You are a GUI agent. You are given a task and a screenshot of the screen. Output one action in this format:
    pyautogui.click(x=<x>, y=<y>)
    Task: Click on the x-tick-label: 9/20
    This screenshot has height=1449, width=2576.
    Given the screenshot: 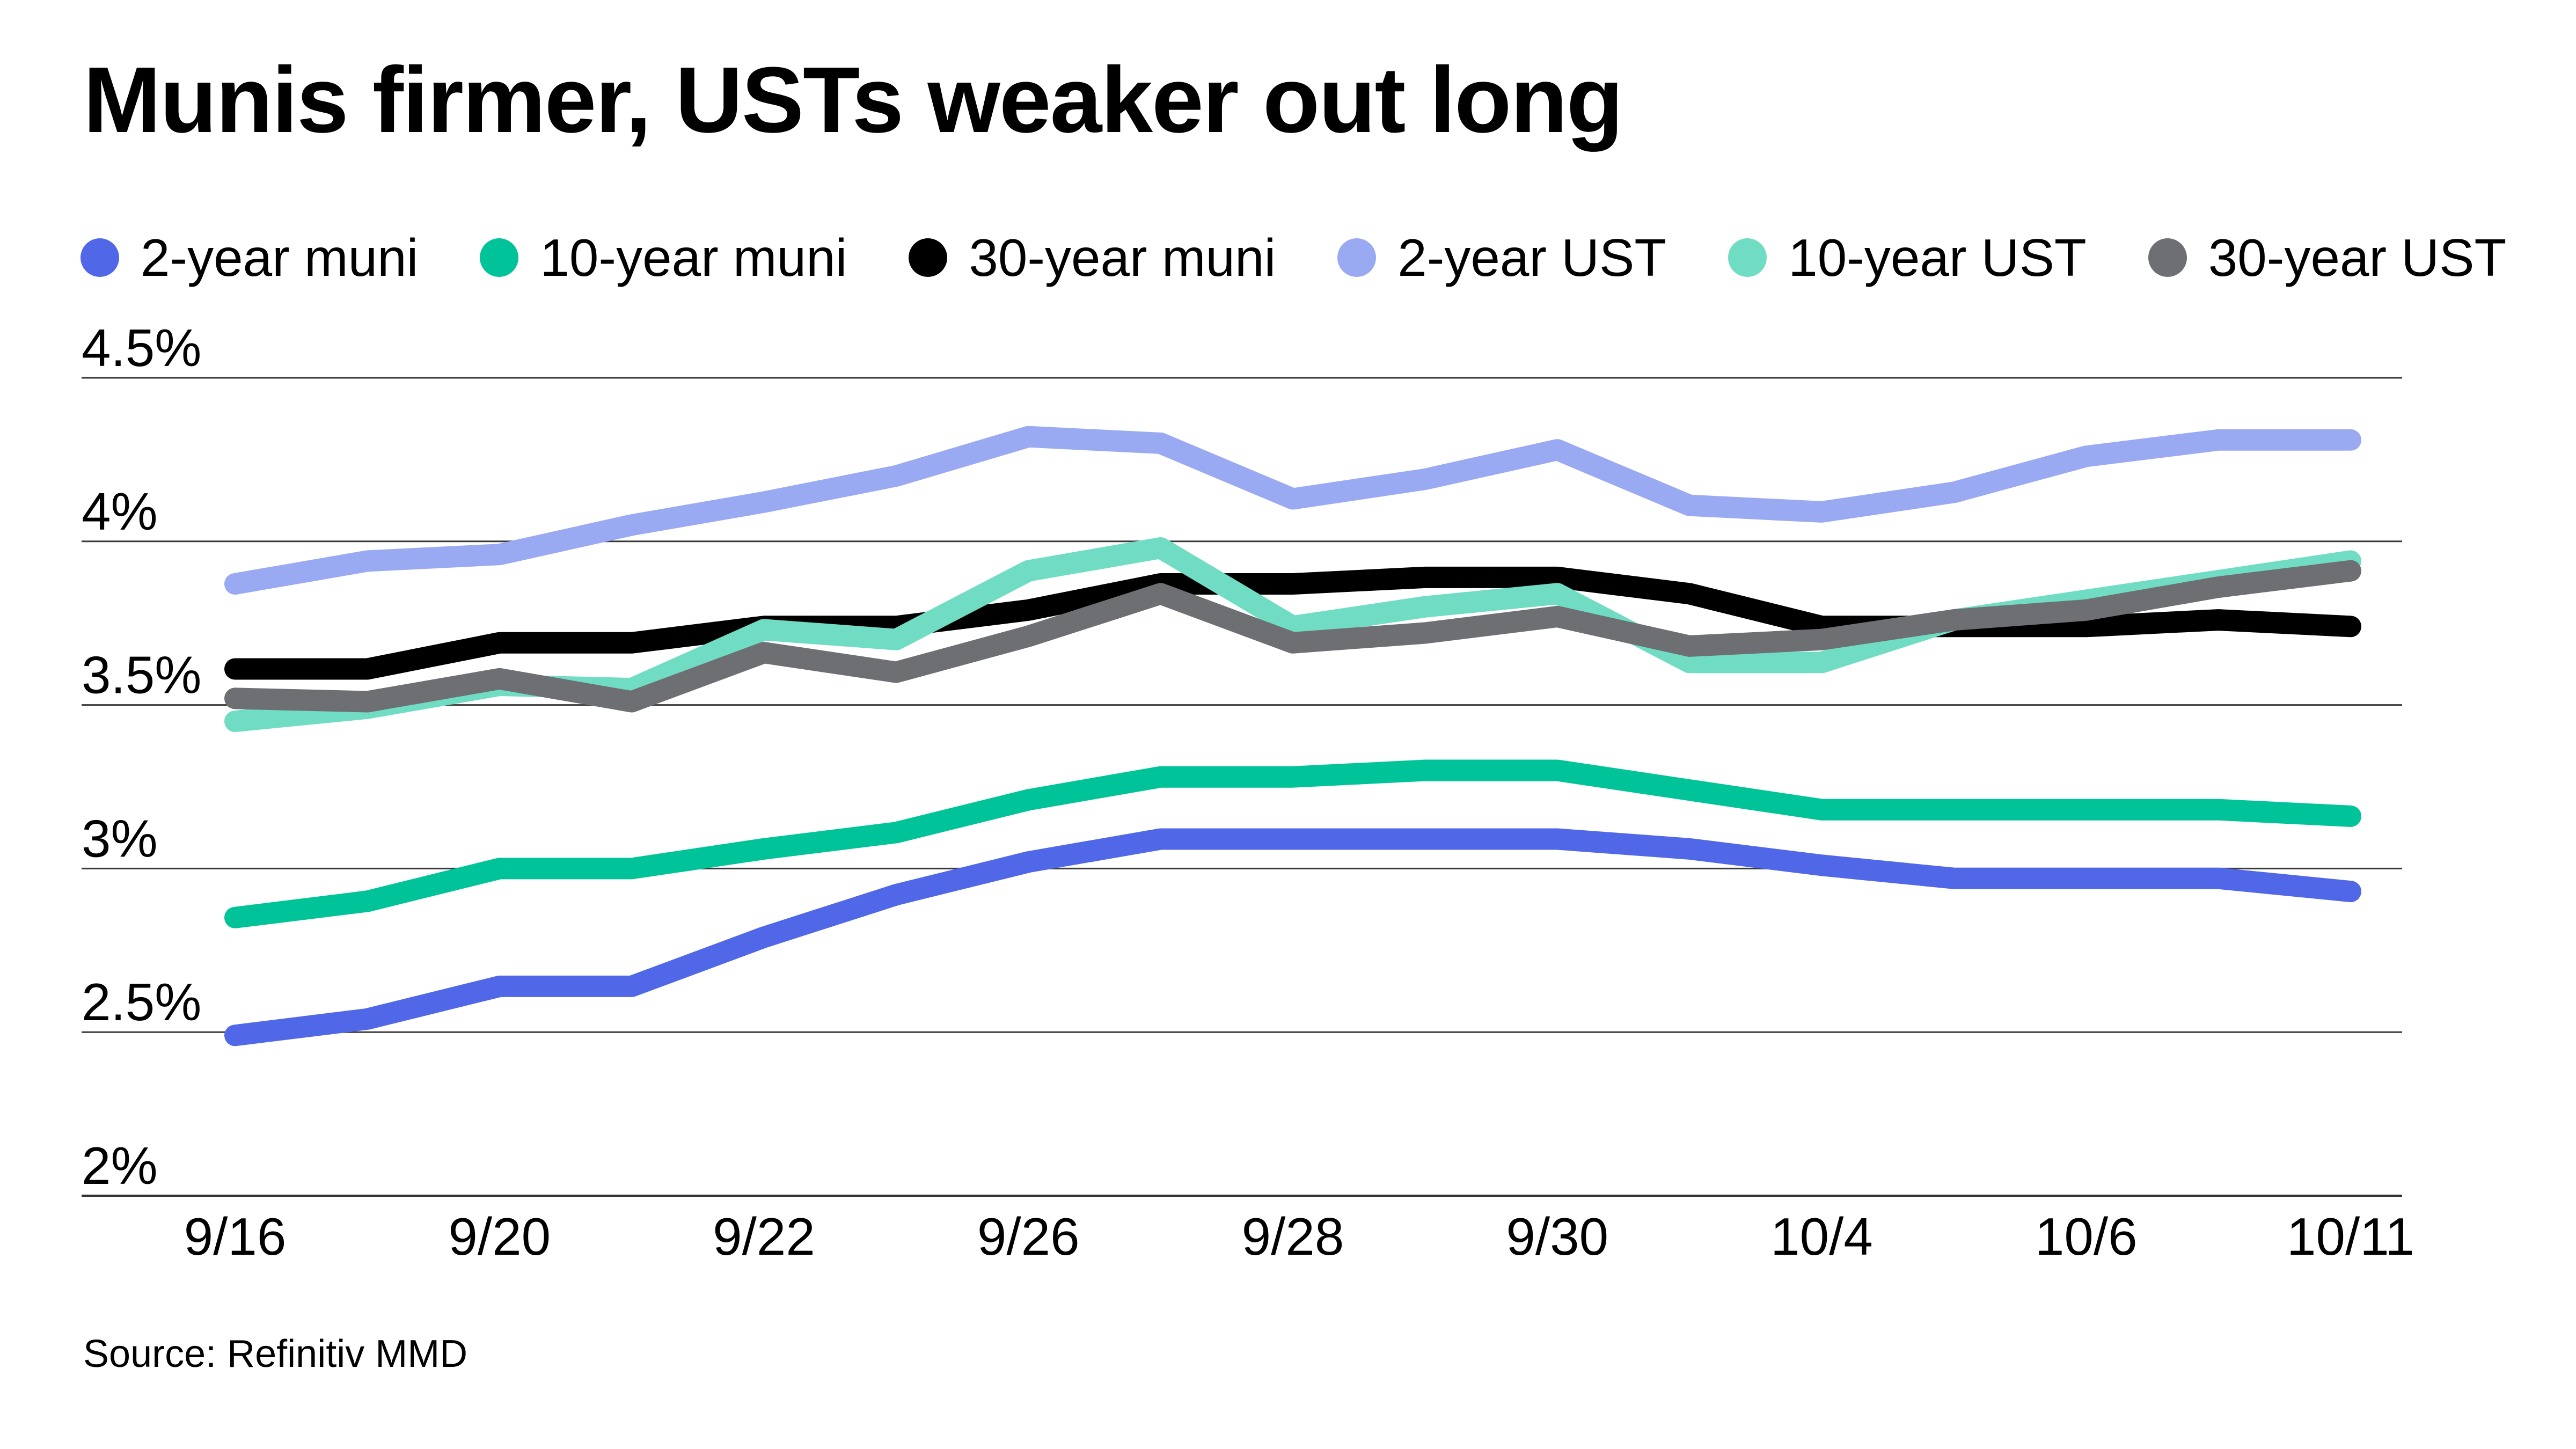 What is the action you would take?
    pyautogui.click(x=499, y=1236)
    